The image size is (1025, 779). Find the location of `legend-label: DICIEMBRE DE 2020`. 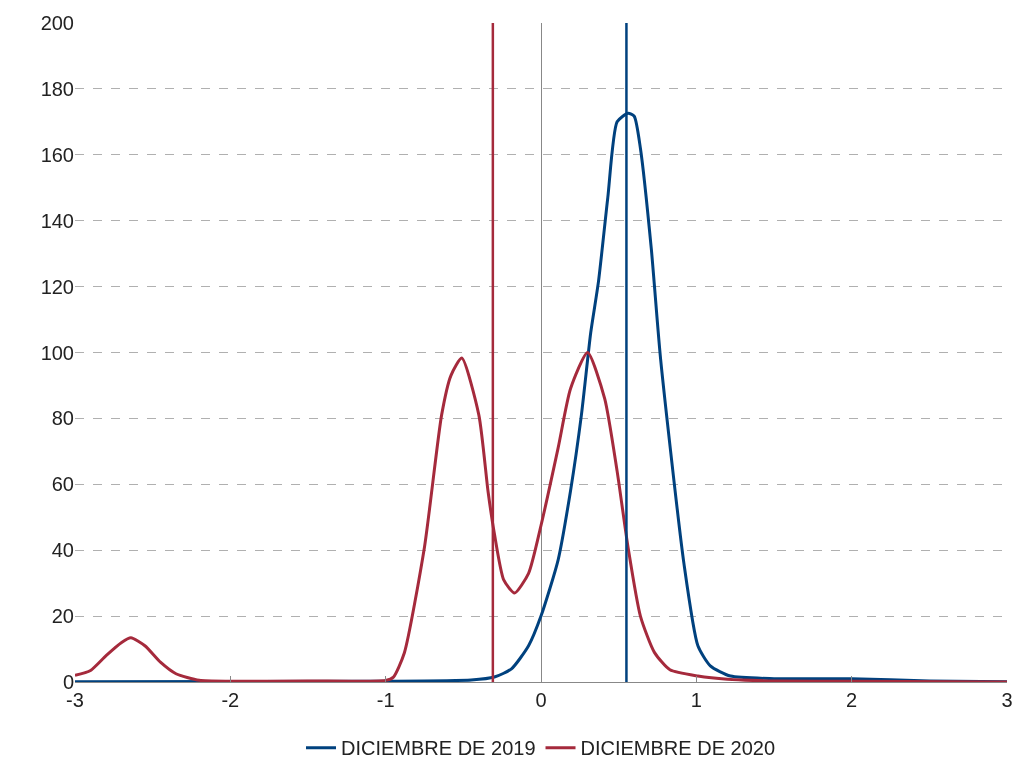

legend-label: DICIEMBRE DE 2020 is located at coordinates (678, 748).